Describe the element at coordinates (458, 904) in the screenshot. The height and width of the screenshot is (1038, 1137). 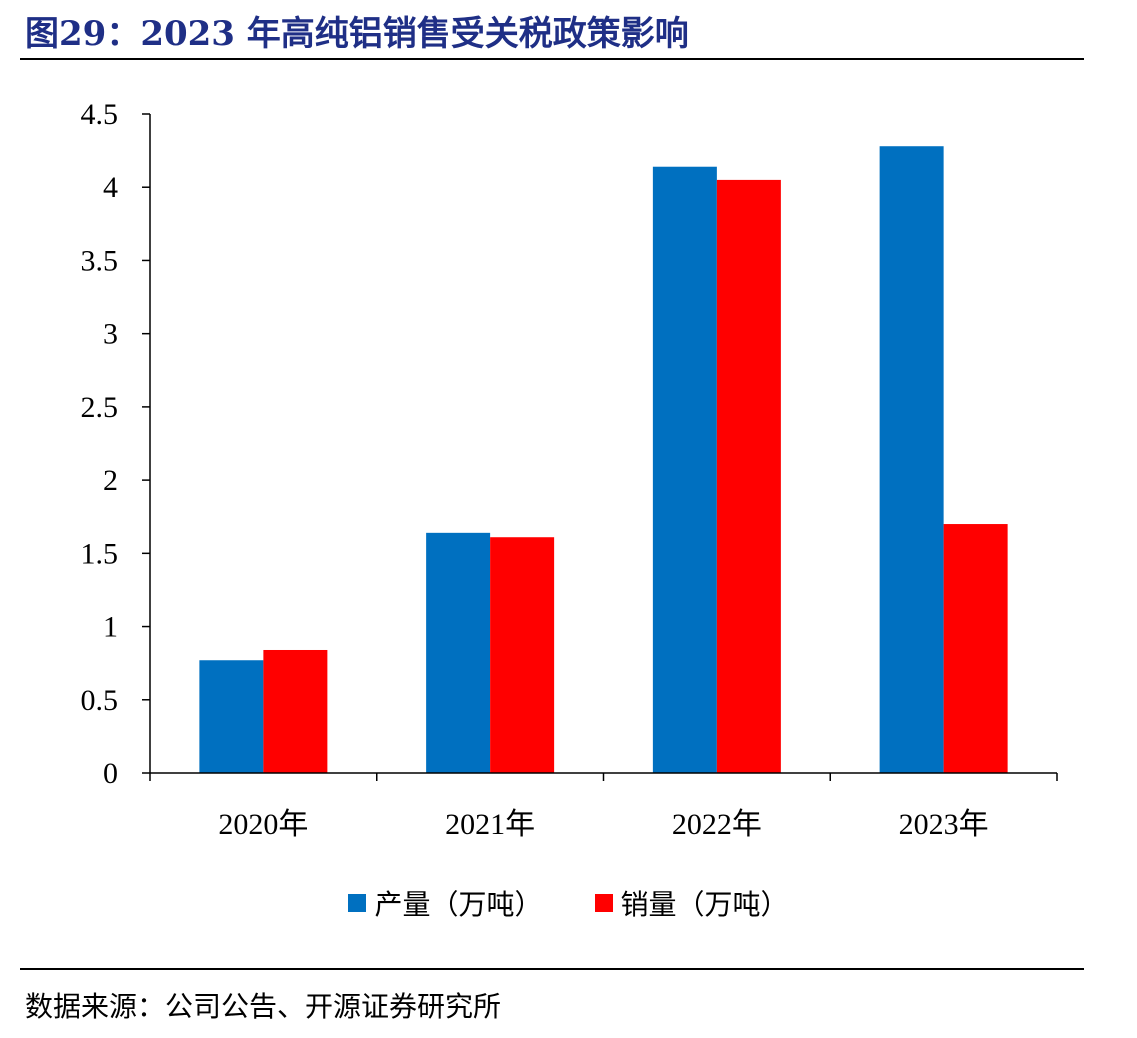
I see `legend-label-production: 产量（万吨）` at that location.